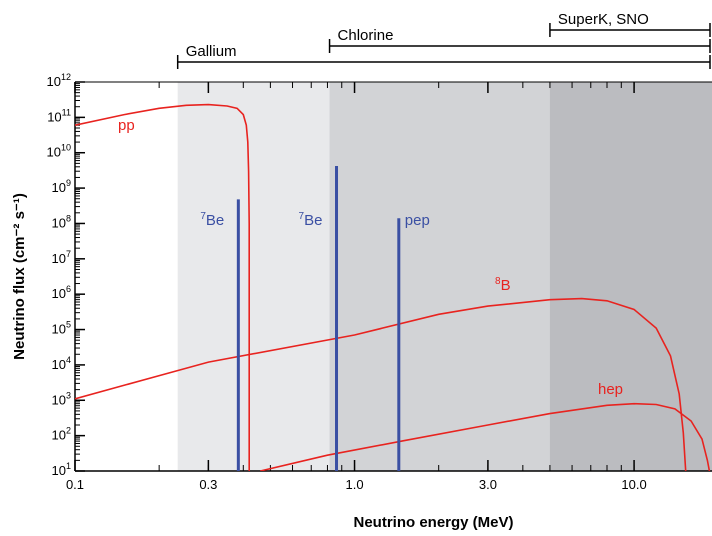 The width and height of the screenshot is (712, 536). Describe the element at coordinates (61, 398) in the screenshot. I see `y-tick-label: 10³` at that location.